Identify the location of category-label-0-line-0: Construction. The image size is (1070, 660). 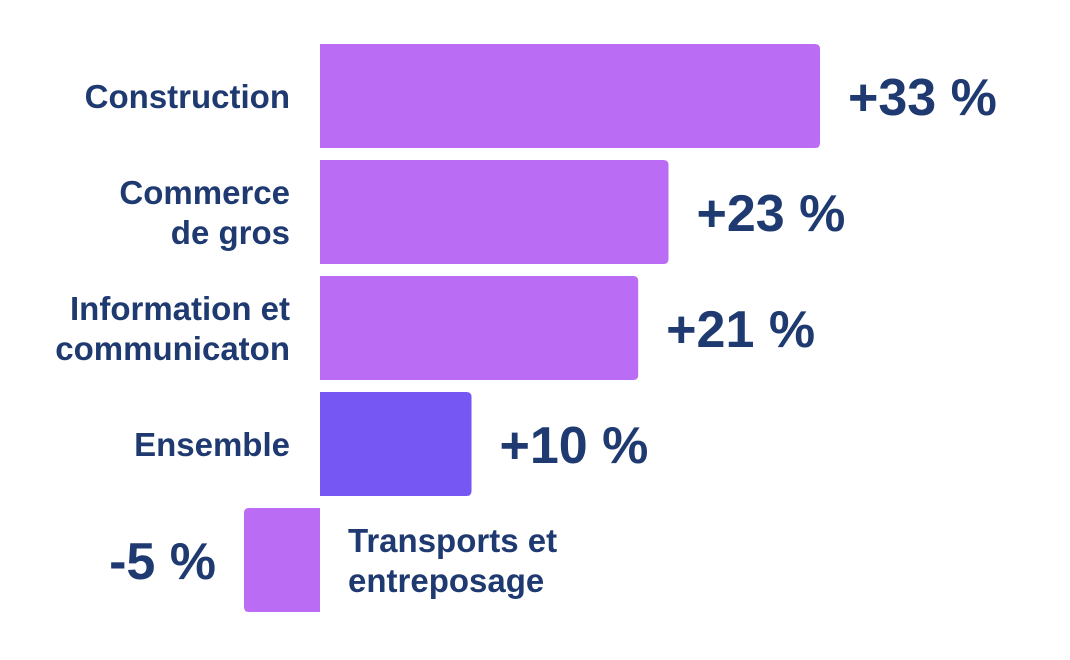
(187, 96).